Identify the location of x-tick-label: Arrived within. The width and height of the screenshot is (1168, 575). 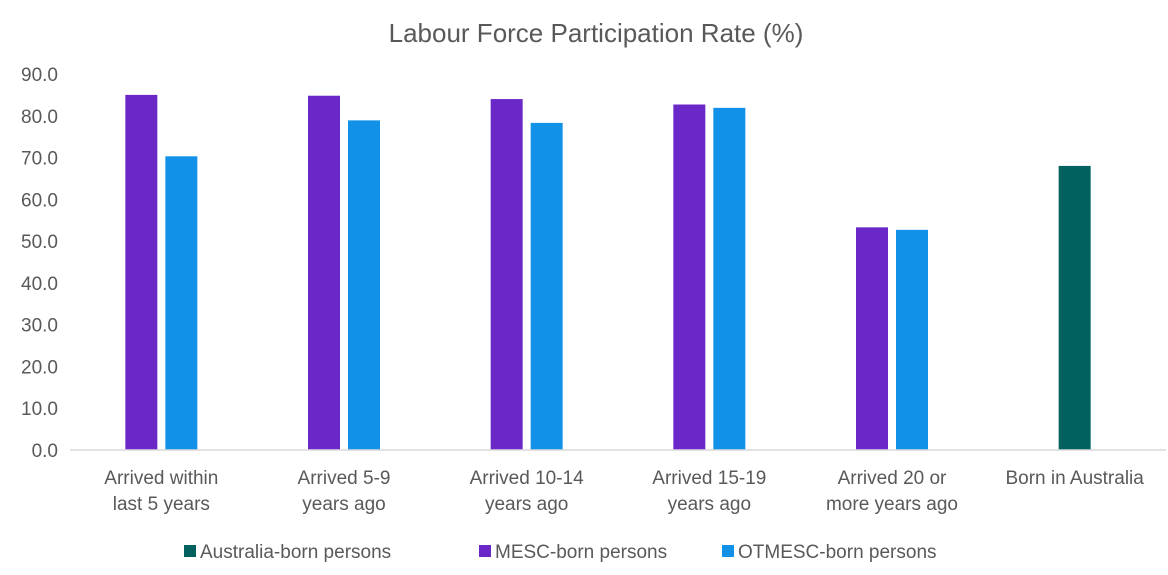
(161, 478).